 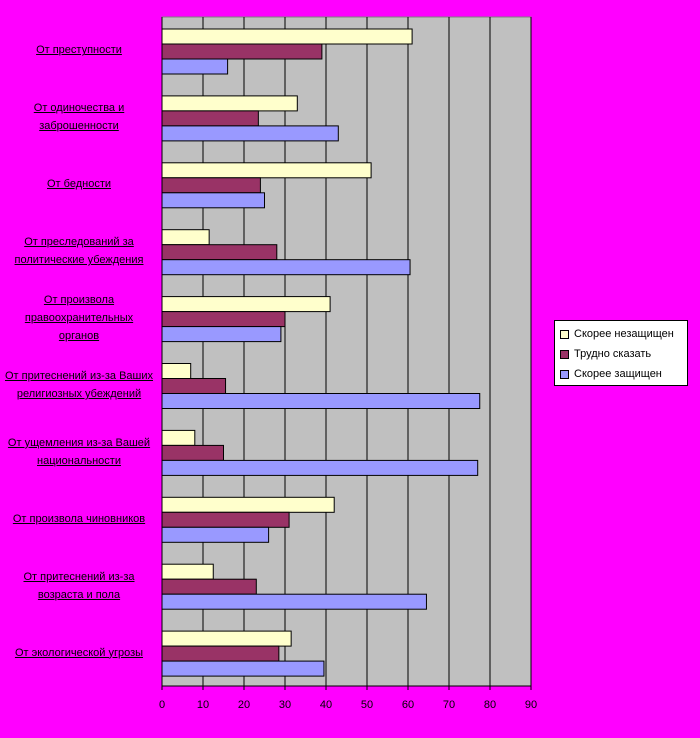 I want to click on x-tick-label: 50, so click(x=367, y=705).